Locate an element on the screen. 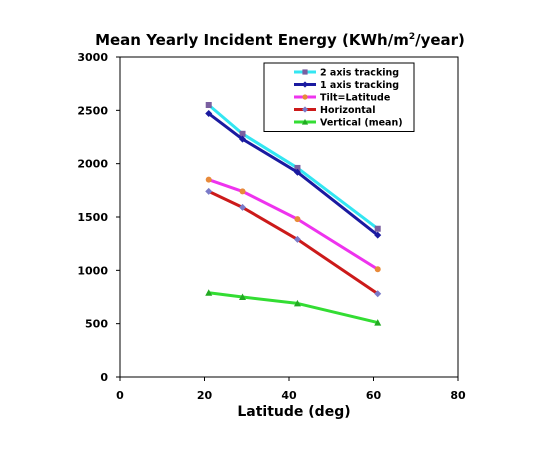  y-tick-label: 500 is located at coordinates (96, 324).